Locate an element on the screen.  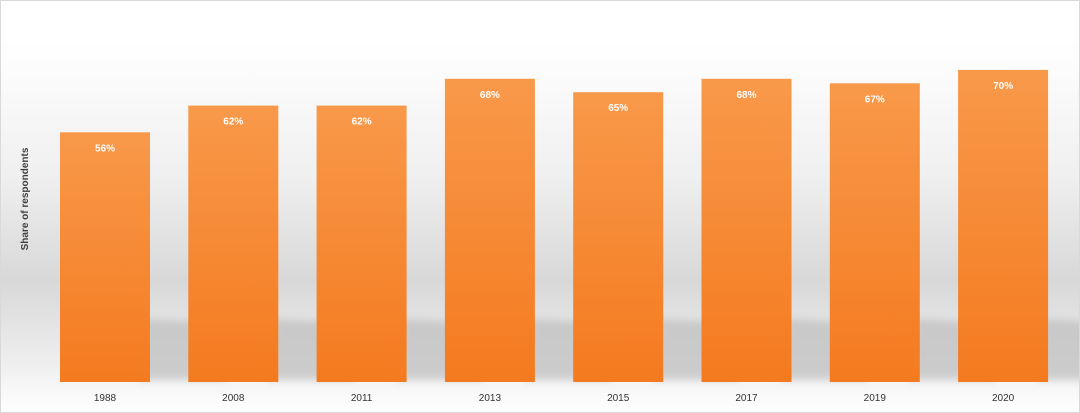
bar-2011 is located at coordinates (361, 243).